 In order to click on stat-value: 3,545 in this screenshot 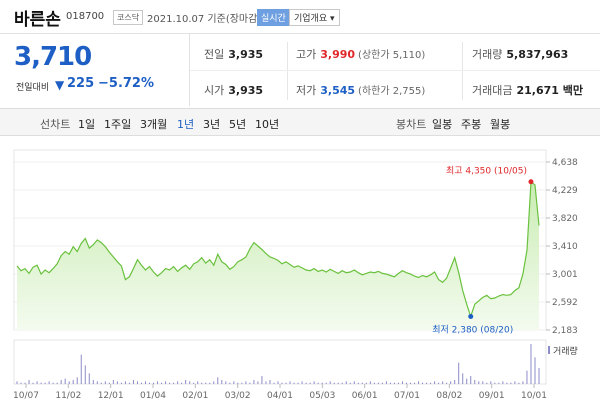, I will do `click(338, 90)`.